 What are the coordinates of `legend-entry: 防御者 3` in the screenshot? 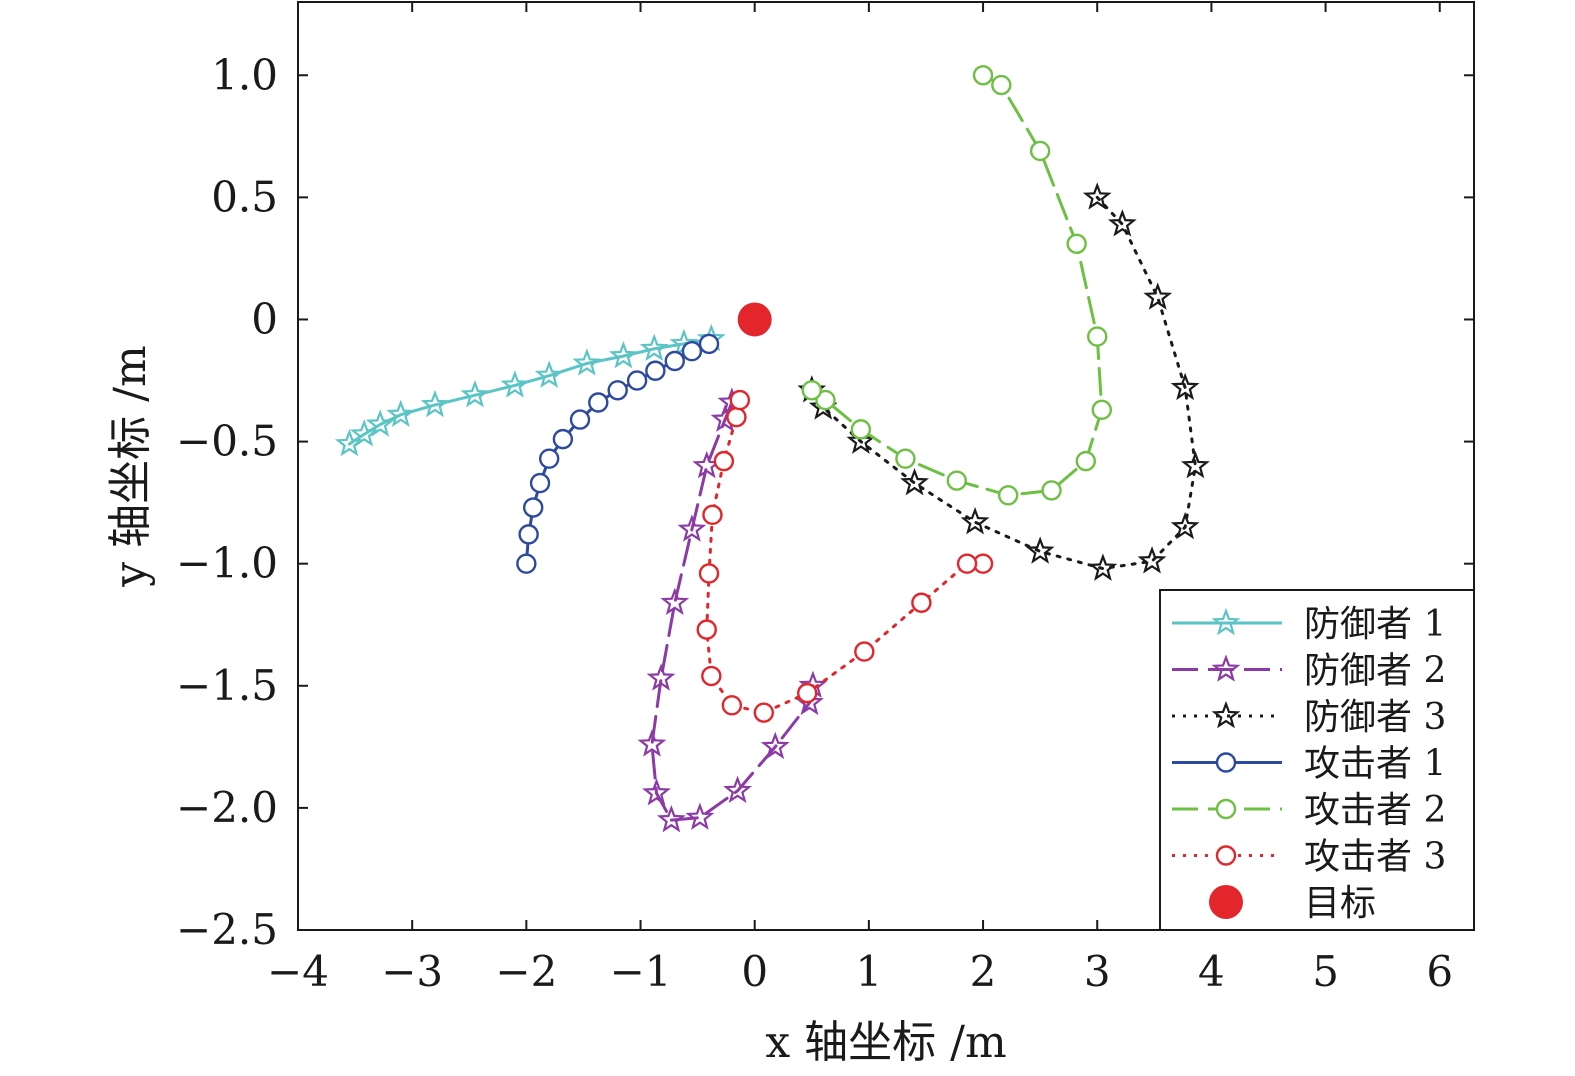 It's located at (1309, 717).